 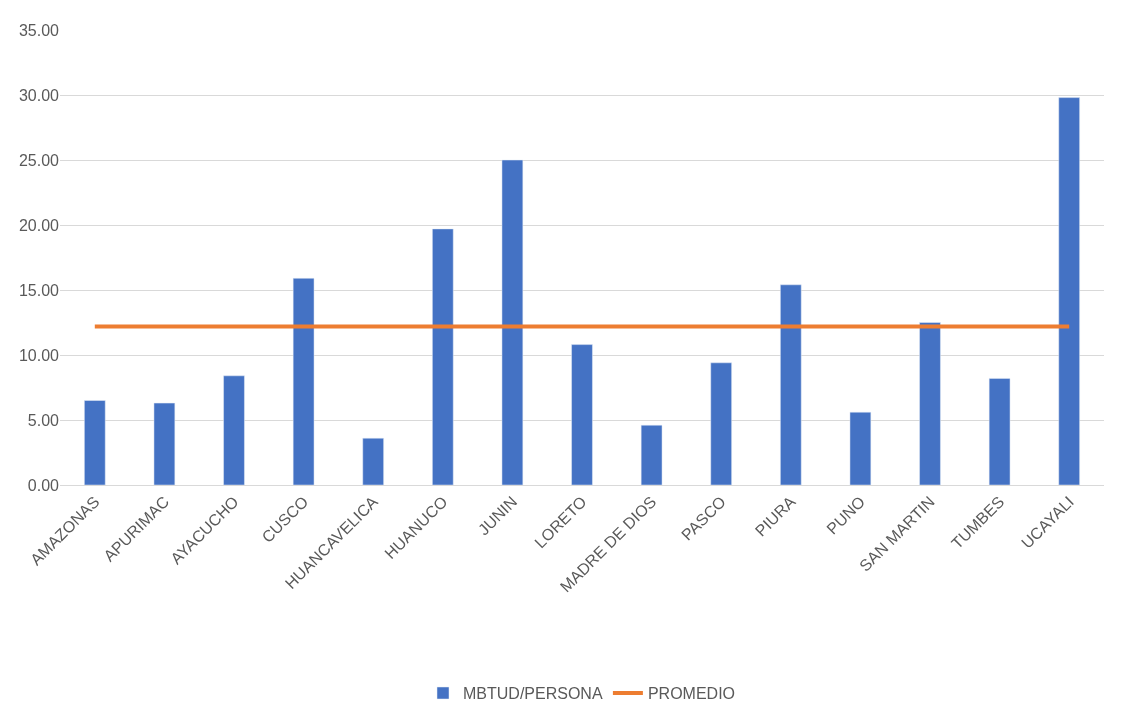 I want to click on y-tick-label: 0.00, so click(x=43, y=485).